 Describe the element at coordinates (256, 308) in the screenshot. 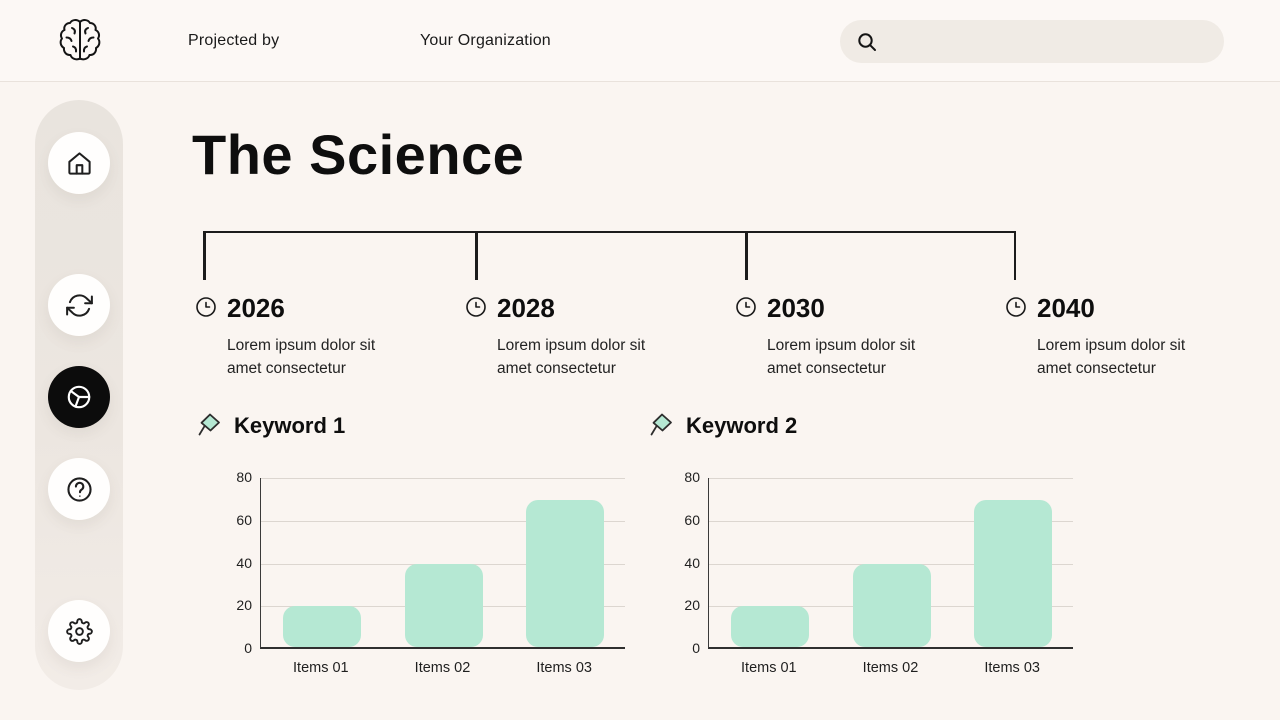

I see `milestone-year: 2026` at that location.